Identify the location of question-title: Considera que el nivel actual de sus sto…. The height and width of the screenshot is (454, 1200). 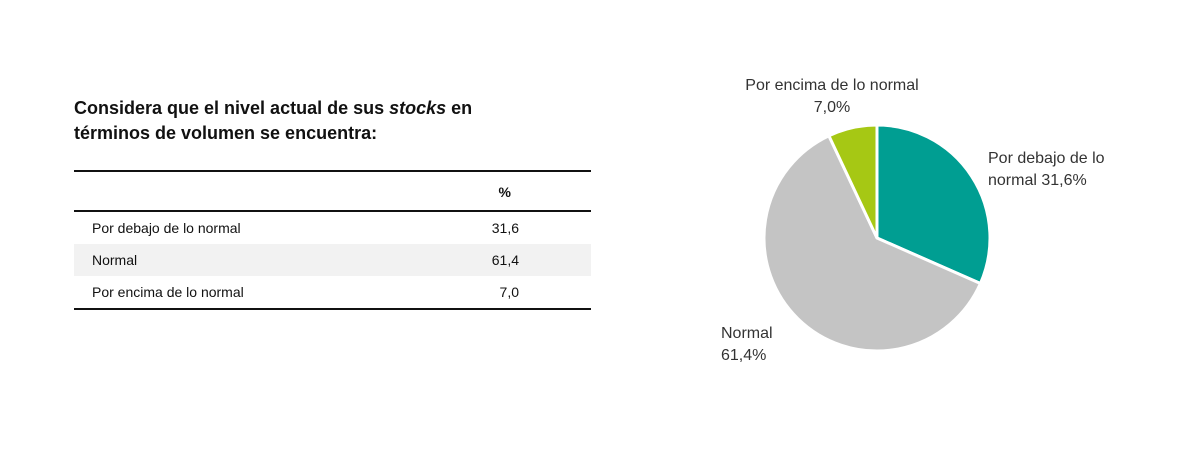
(334, 121).